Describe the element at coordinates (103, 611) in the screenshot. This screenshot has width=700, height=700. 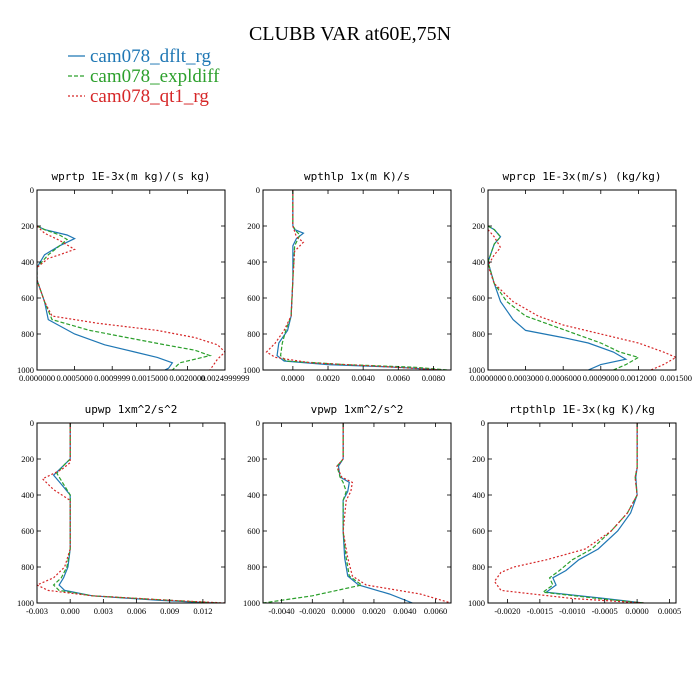
I see `x-tick-label: 0.003` at that location.